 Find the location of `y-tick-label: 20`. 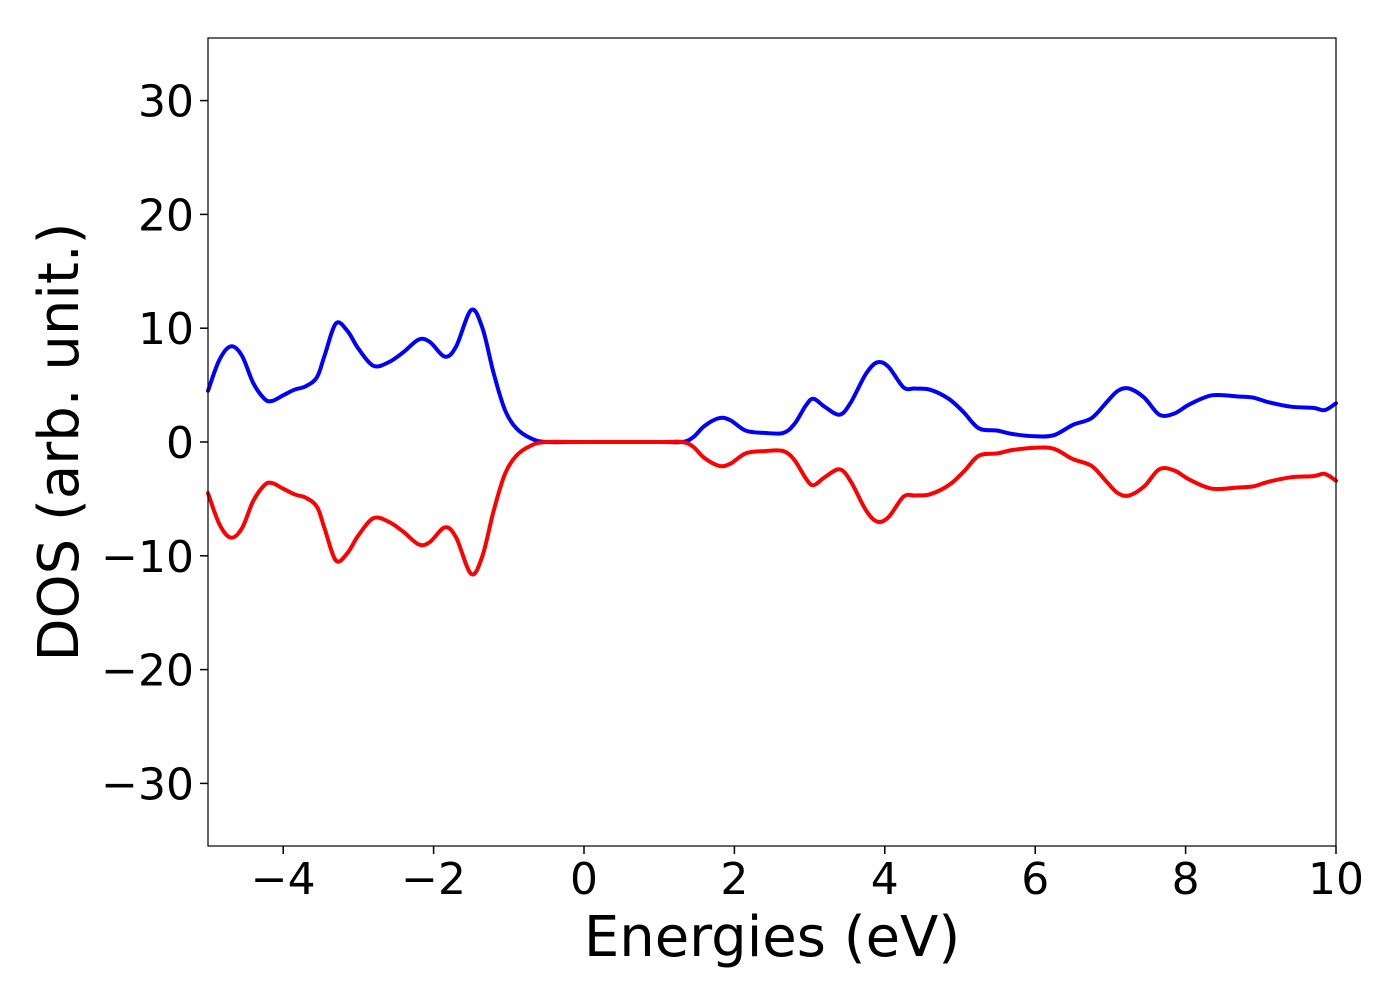

y-tick-label: 20 is located at coordinates (166, 215).